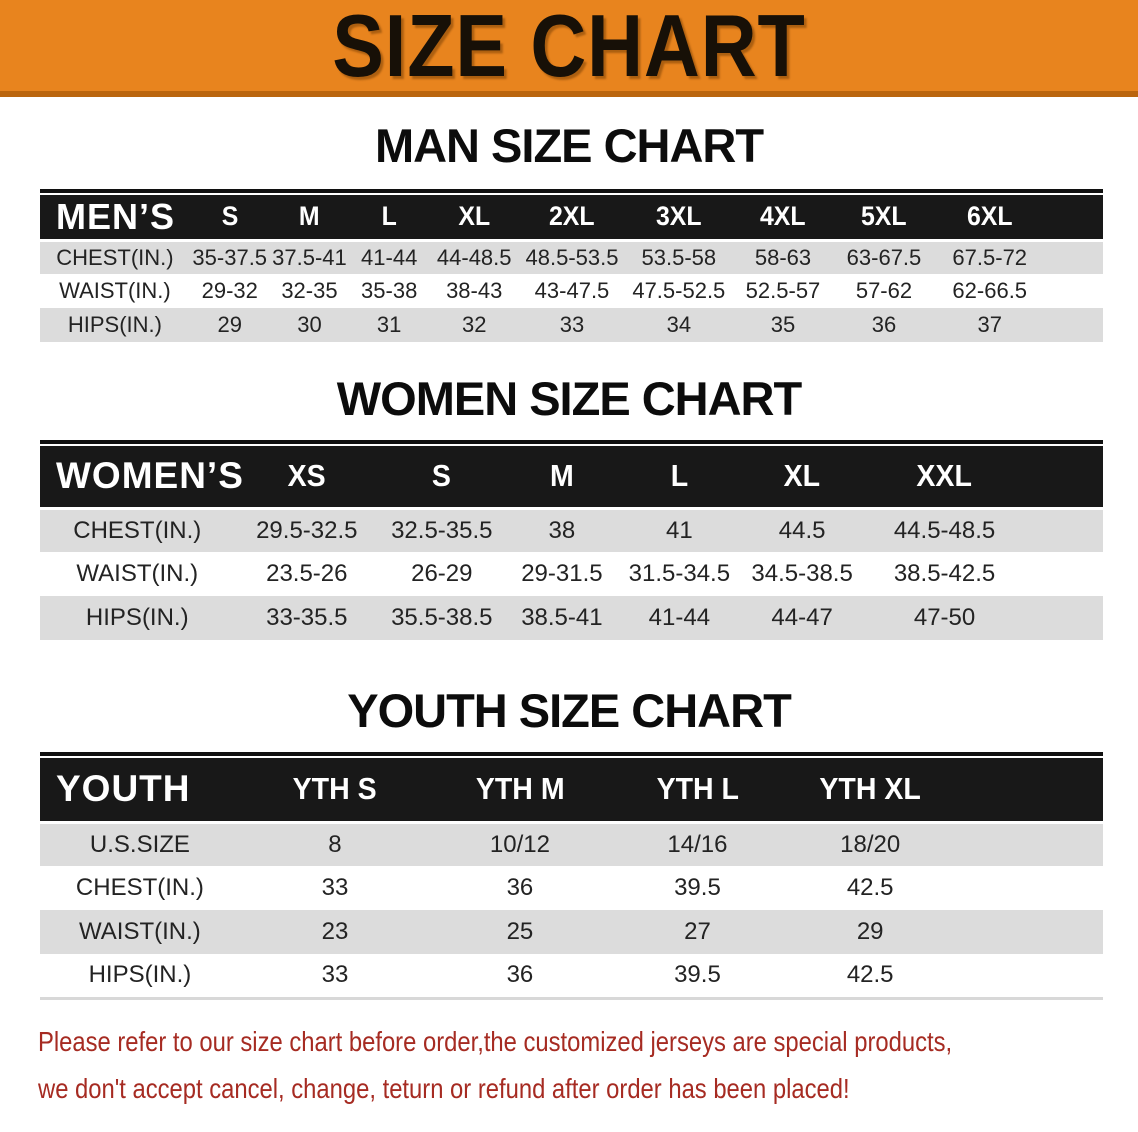 This screenshot has width=1138, height=1132. Describe the element at coordinates (389, 217) in the screenshot. I see `column-header: L` at that location.